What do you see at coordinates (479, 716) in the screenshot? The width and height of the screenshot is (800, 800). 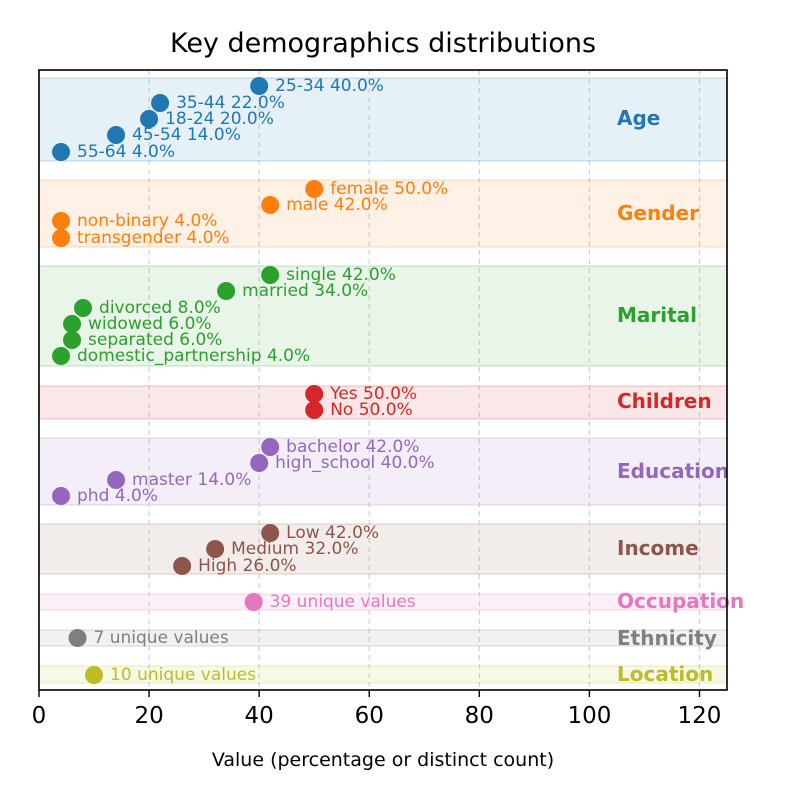 I see `x-tick-label: 80` at bounding box center [479, 716].